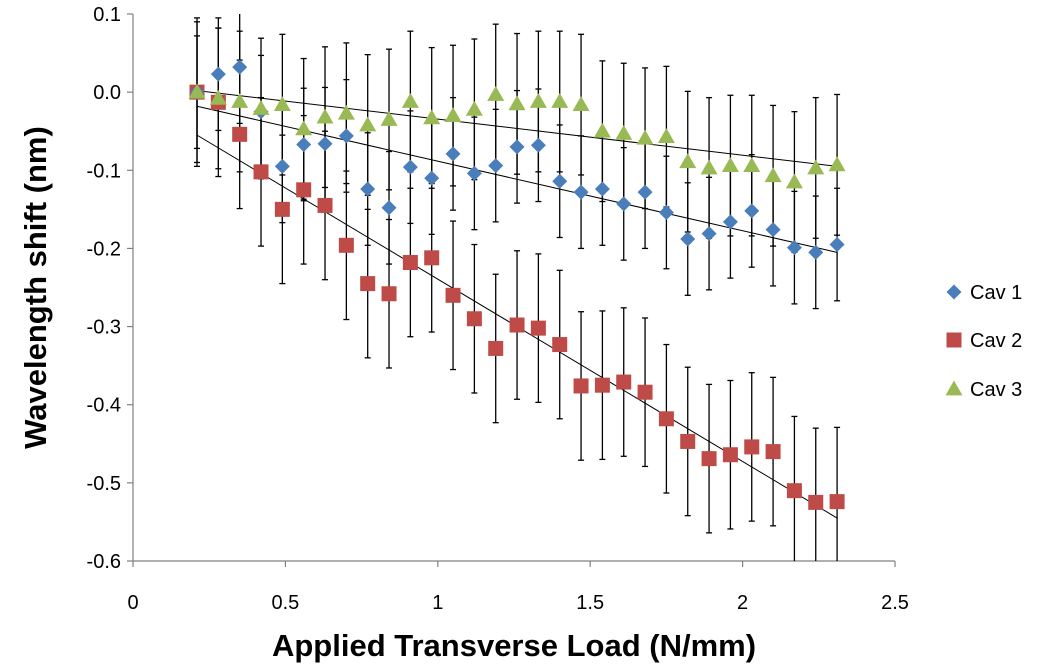  I want to click on y-tick-label: -0.3, so click(104, 328).